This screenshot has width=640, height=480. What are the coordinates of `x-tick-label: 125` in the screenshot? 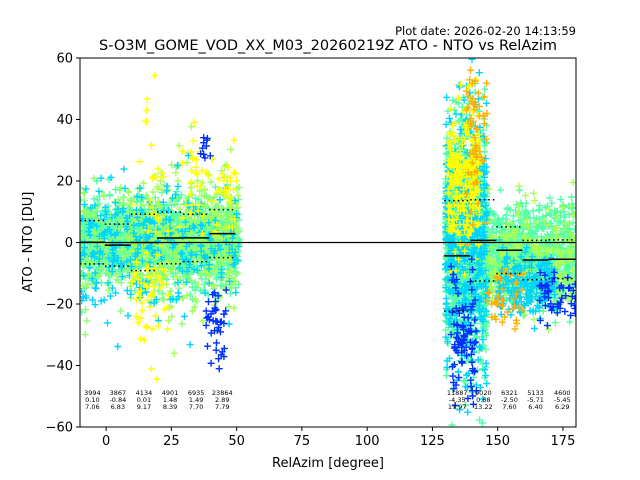 It's located at (432, 441).